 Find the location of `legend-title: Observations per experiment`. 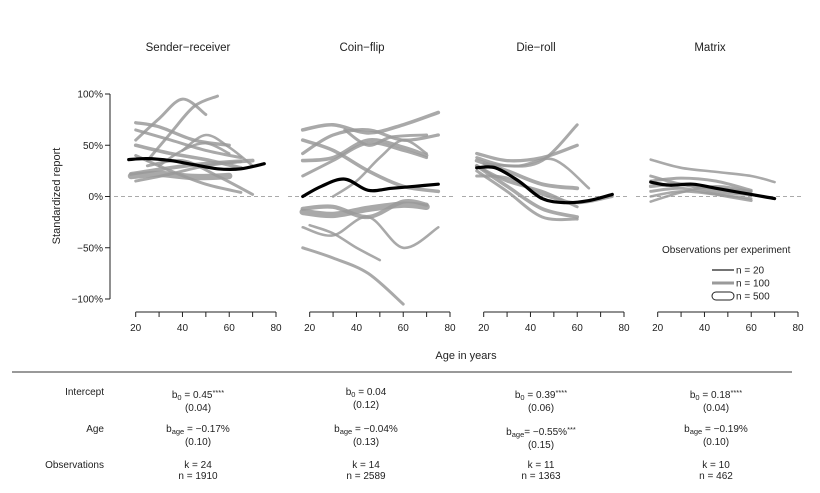

legend-title: Observations per experiment is located at coordinates (726, 250).